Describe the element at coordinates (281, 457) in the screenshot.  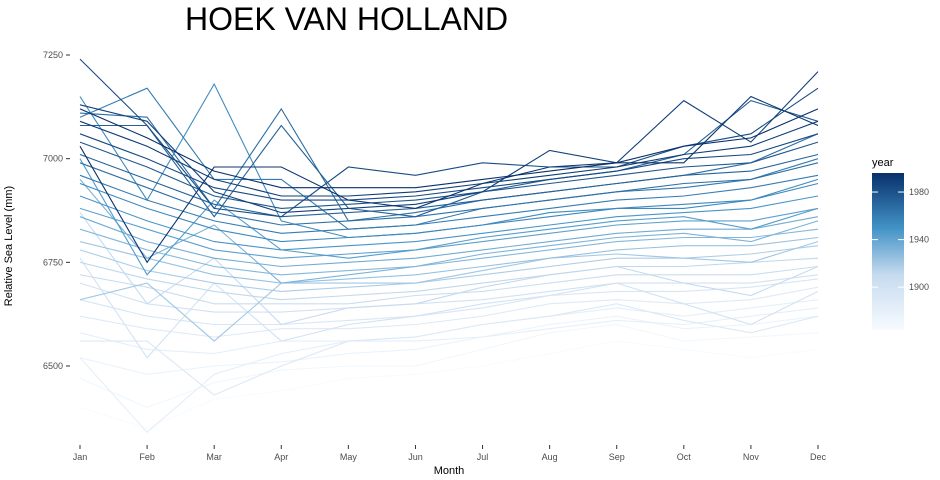
I see `x-tick-label: Apr` at that location.